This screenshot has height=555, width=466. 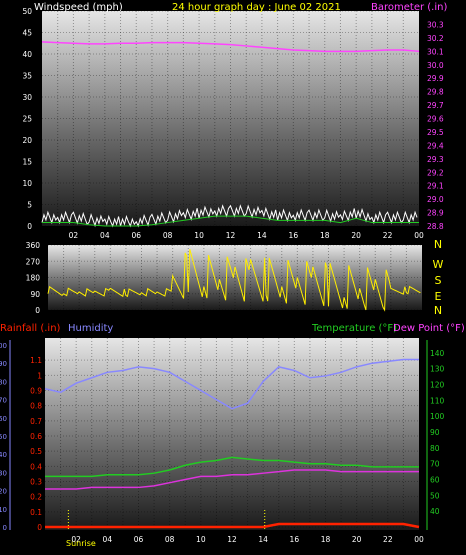 I want to click on barometer-tick-label: 29.8, so click(x=435, y=92).